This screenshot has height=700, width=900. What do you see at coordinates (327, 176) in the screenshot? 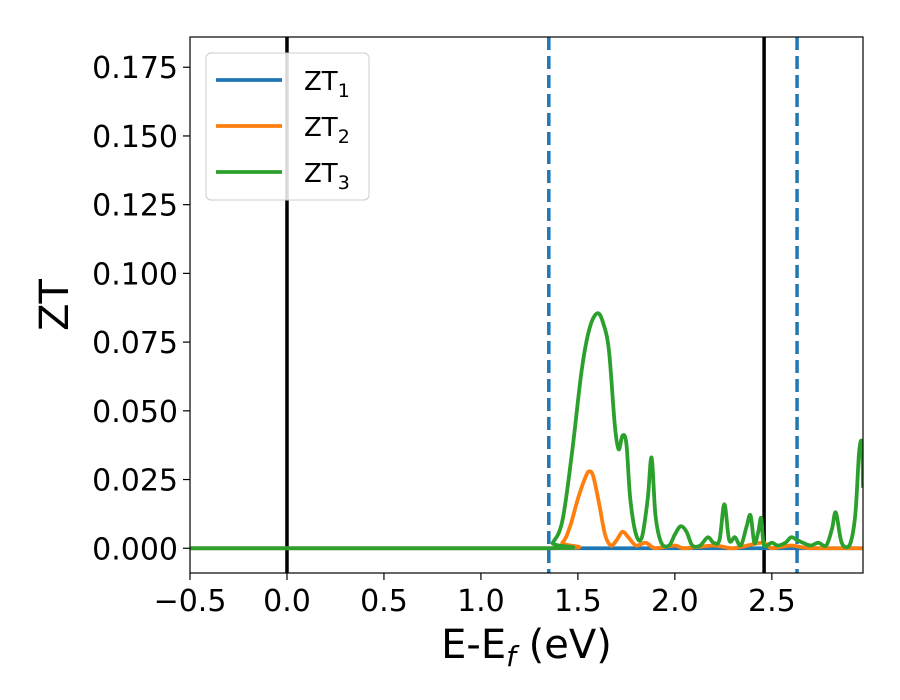
I see `legend-label-zt3: ZT3` at bounding box center [327, 176].